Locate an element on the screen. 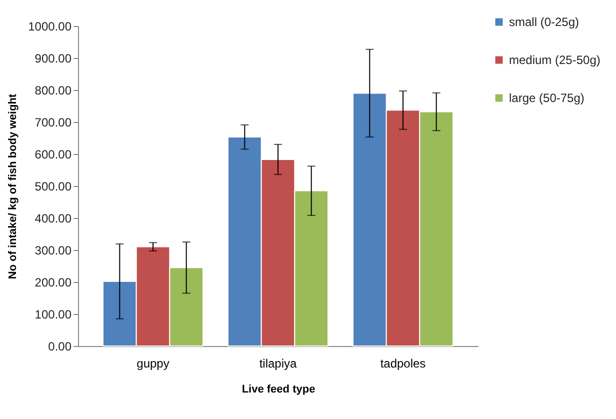  legend-label: medium (25-50g) is located at coordinates (554, 60).